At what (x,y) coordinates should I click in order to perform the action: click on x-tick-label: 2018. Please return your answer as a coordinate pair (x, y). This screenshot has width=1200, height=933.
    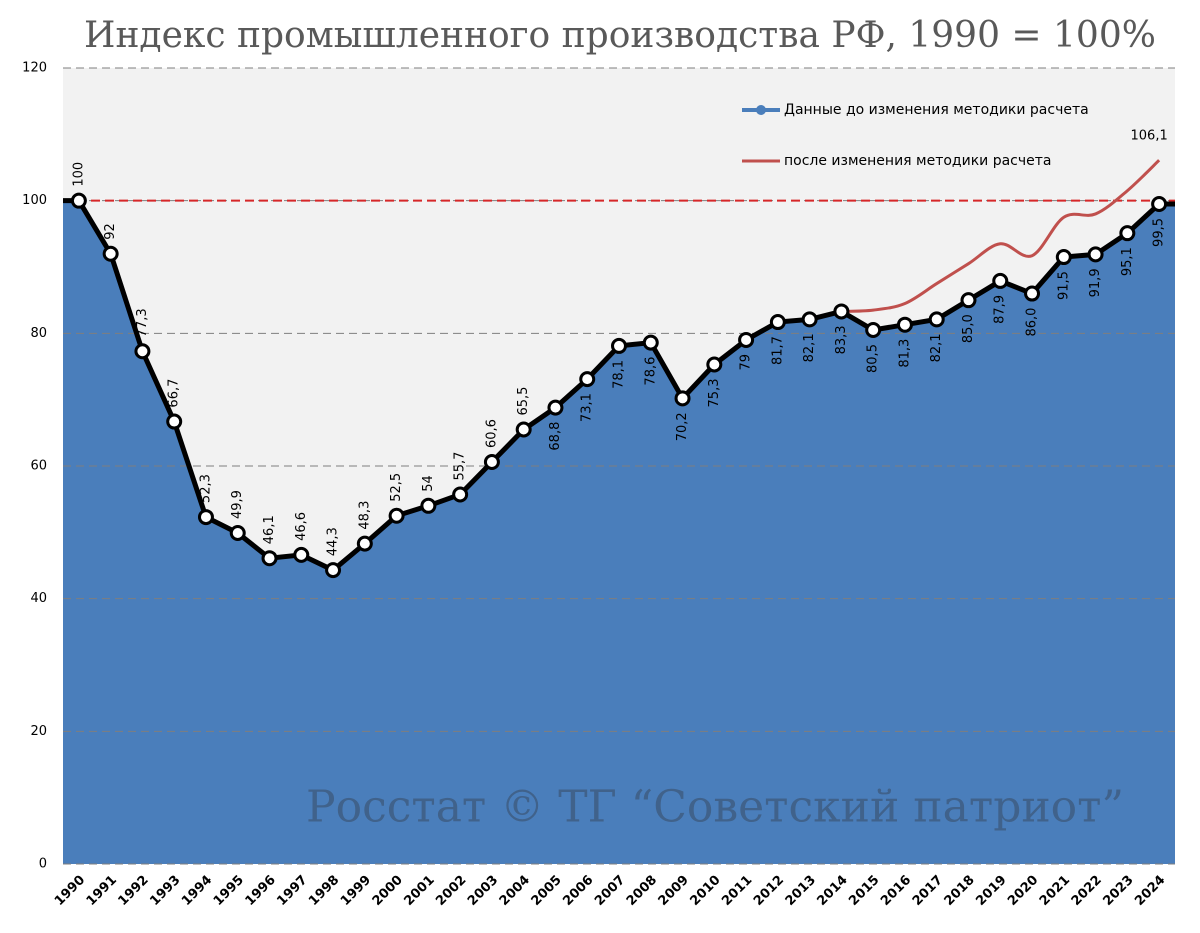
    Looking at the image, I should click on (960, 891).